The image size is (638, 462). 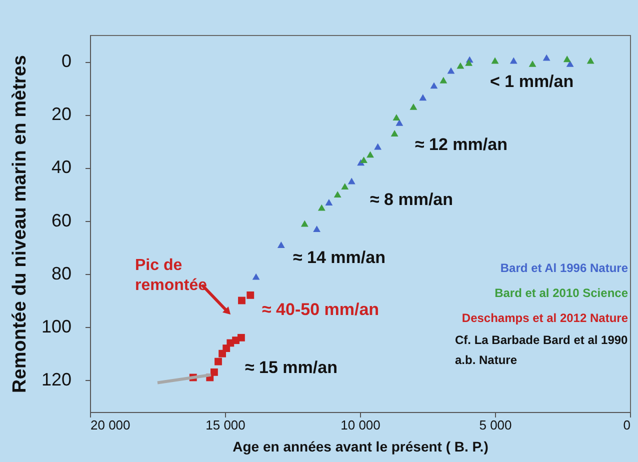 What do you see at coordinates (61, 114) in the screenshot?
I see `y-tick-label: 20` at bounding box center [61, 114].